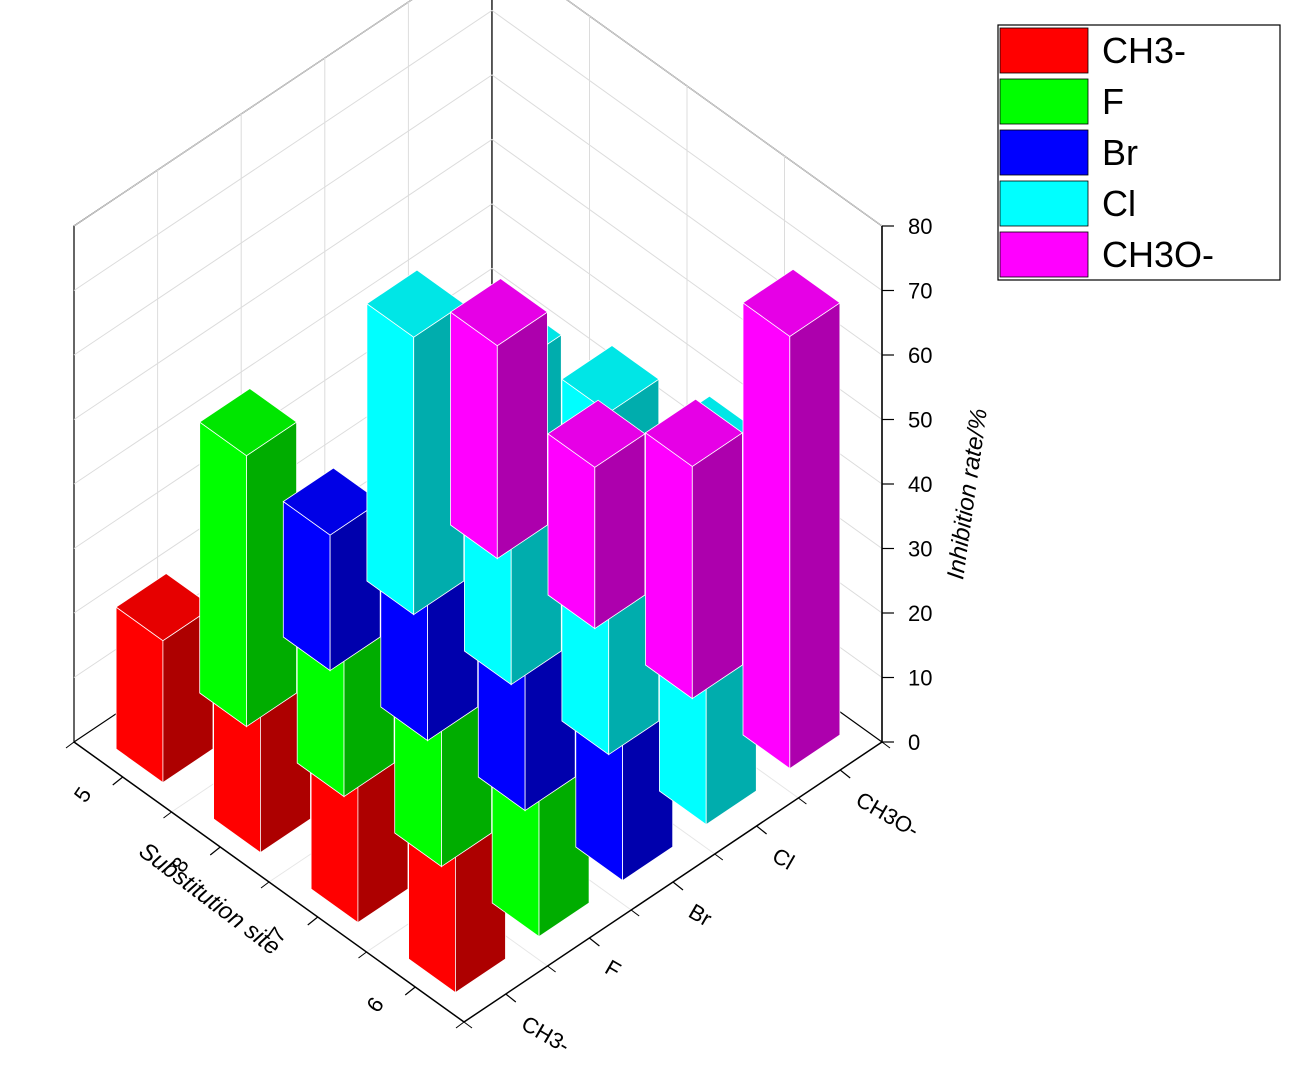  What do you see at coordinates (701, 915) in the screenshot?
I see `y-tick-label: Br` at bounding box center [701, 915].